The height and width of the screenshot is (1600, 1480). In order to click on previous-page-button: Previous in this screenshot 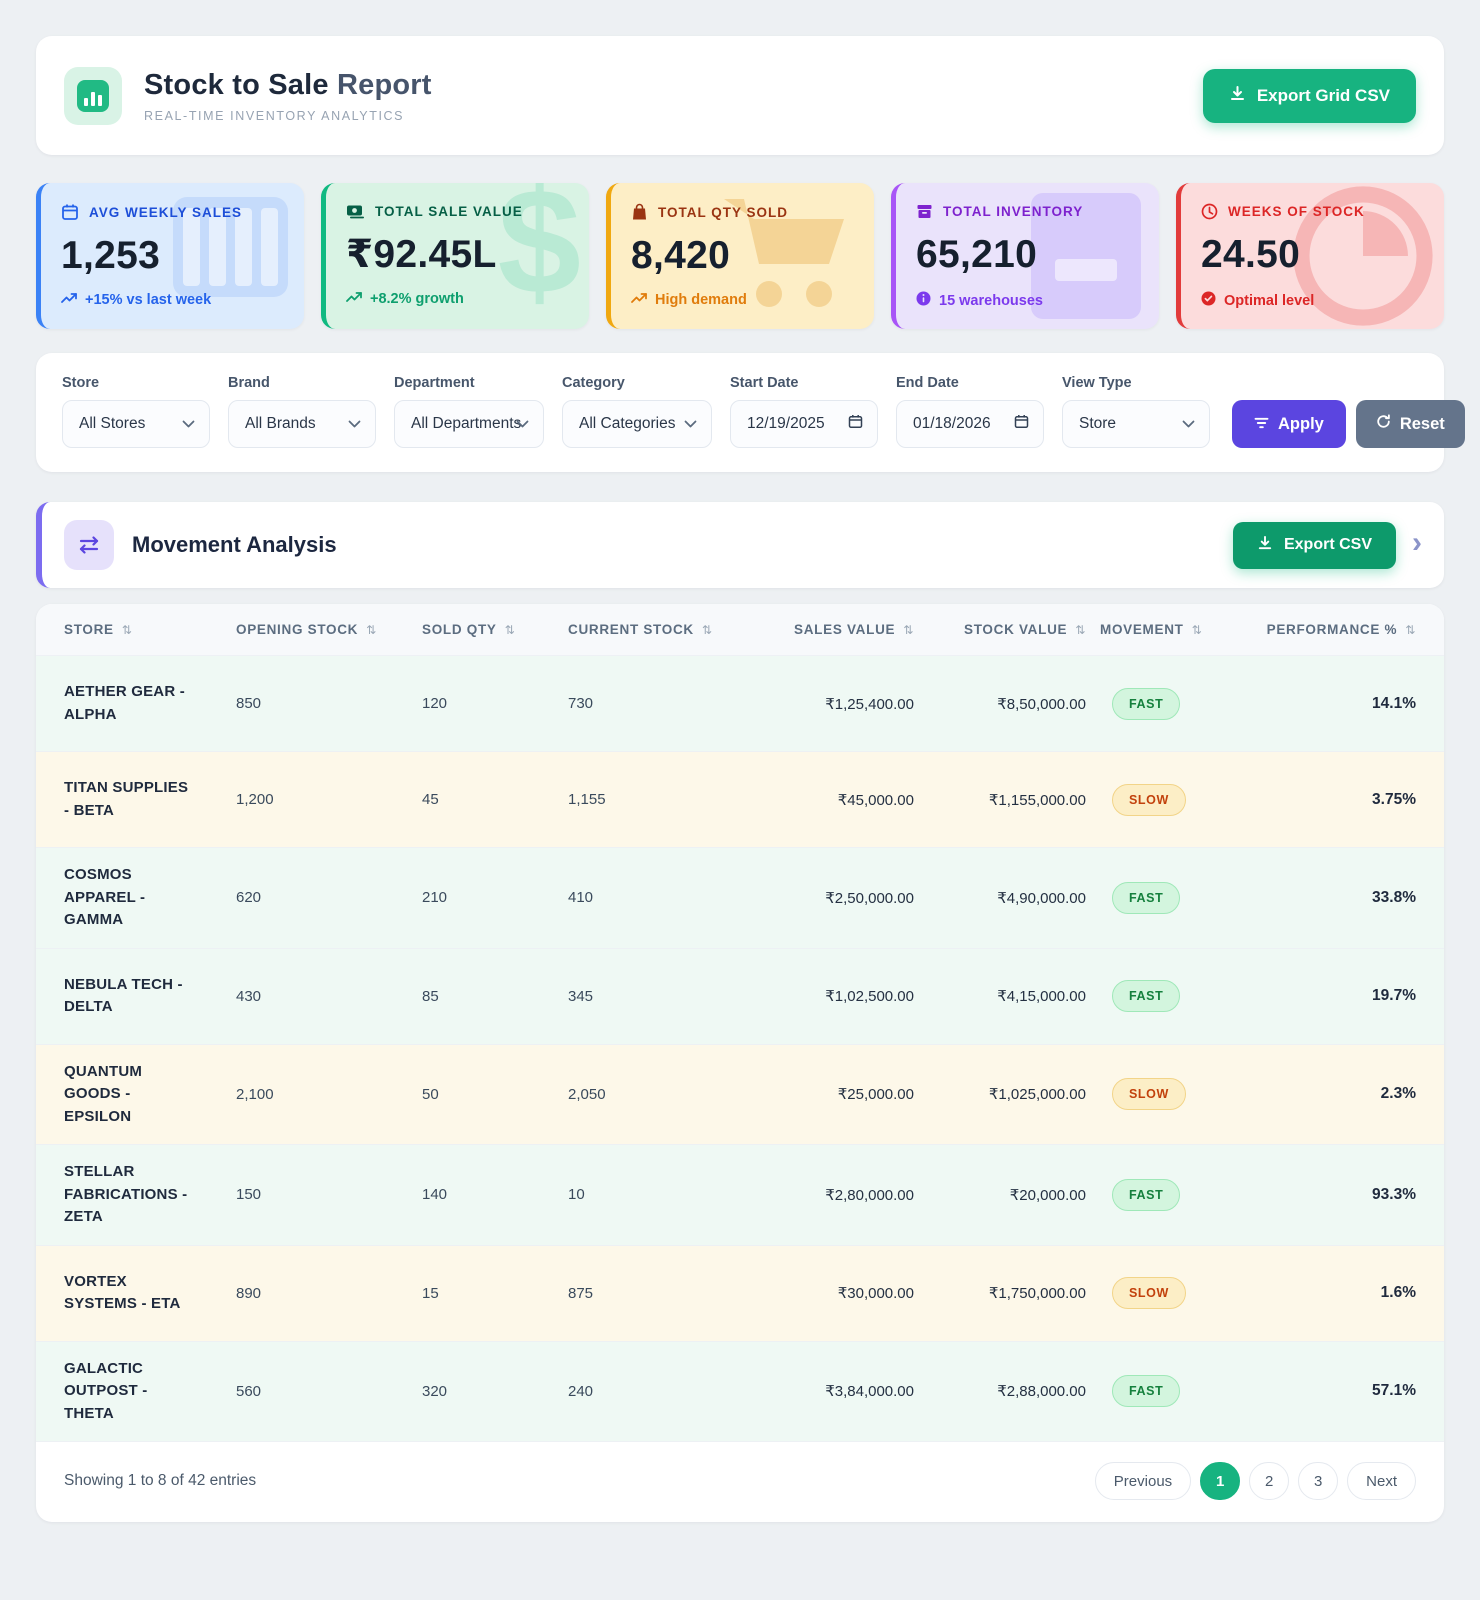, I will do `click(1143, 1481)`.